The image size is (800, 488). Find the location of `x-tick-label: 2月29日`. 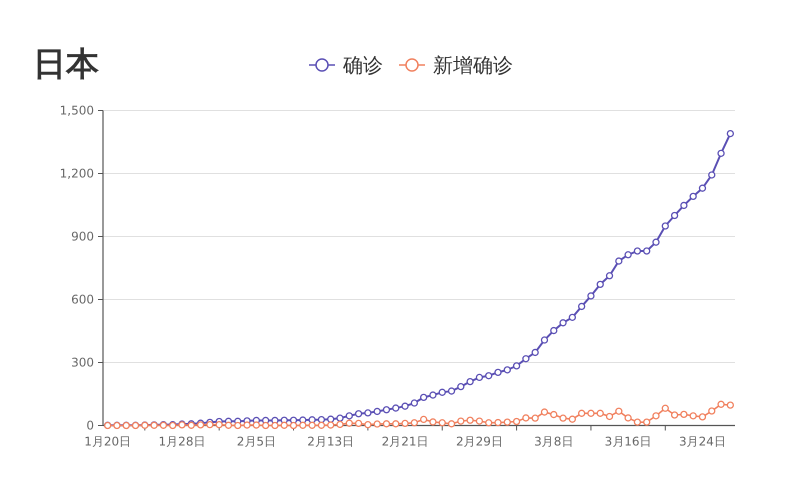

x-tick-label: 2月29日 is located at coordinates (479, 441).